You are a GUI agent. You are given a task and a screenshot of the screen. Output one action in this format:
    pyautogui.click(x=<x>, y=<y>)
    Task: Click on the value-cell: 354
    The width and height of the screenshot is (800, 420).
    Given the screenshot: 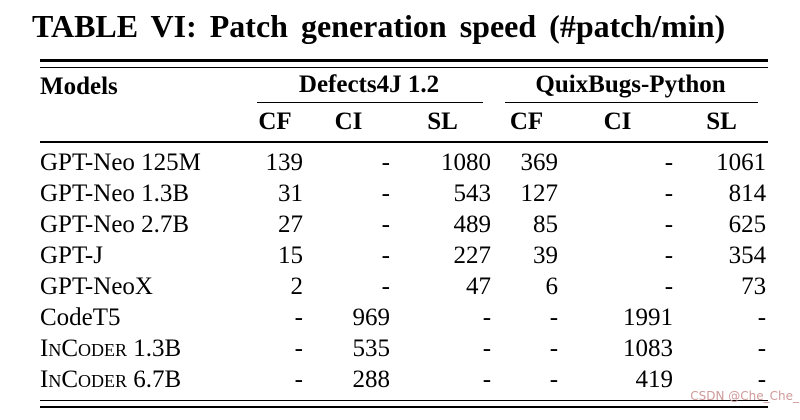 What is the action you would take?
    pyautogui.click(x=747, y=255)
    